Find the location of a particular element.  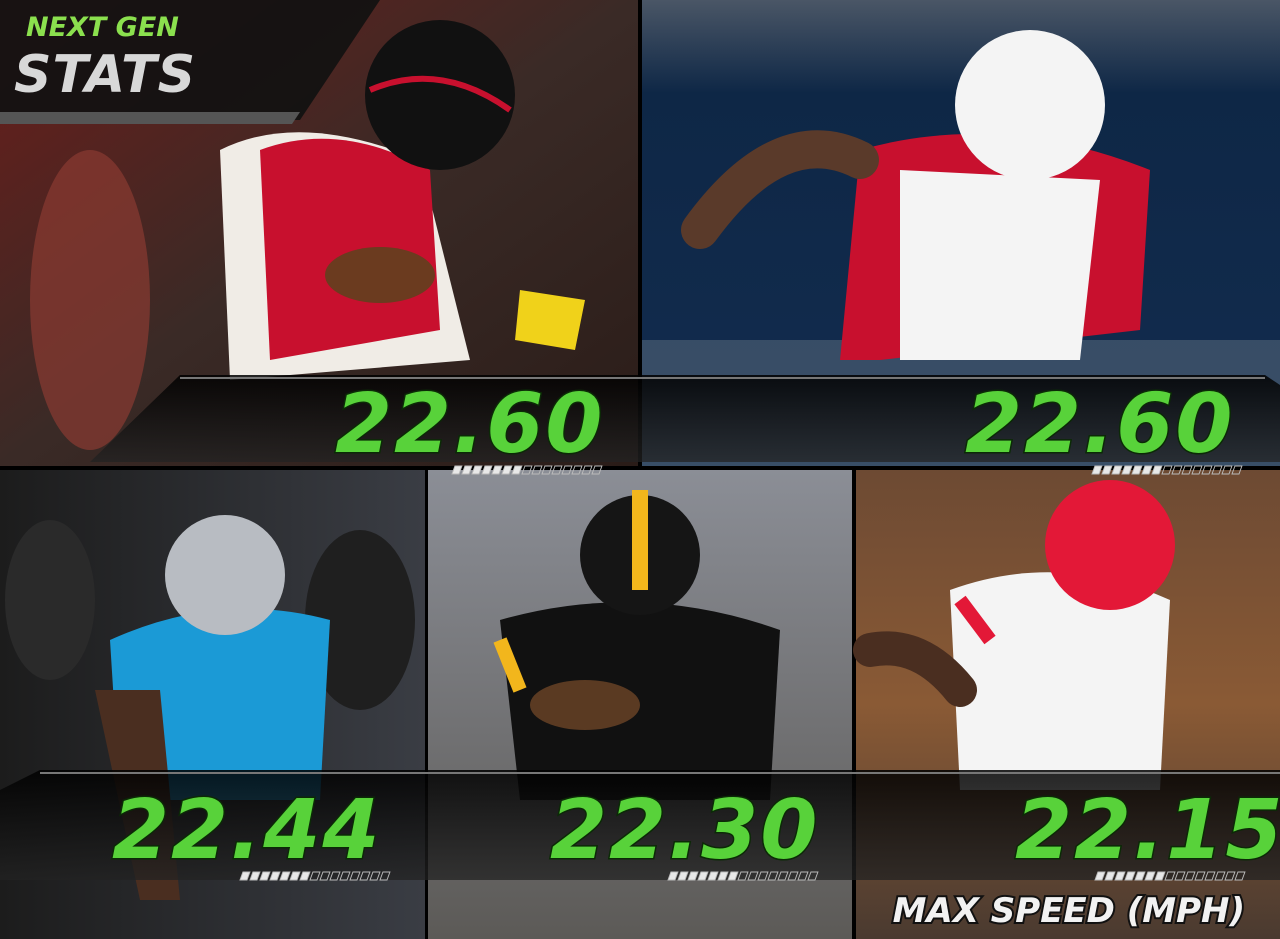

speed-value: 22.44 is located at coordinates (246, 830).